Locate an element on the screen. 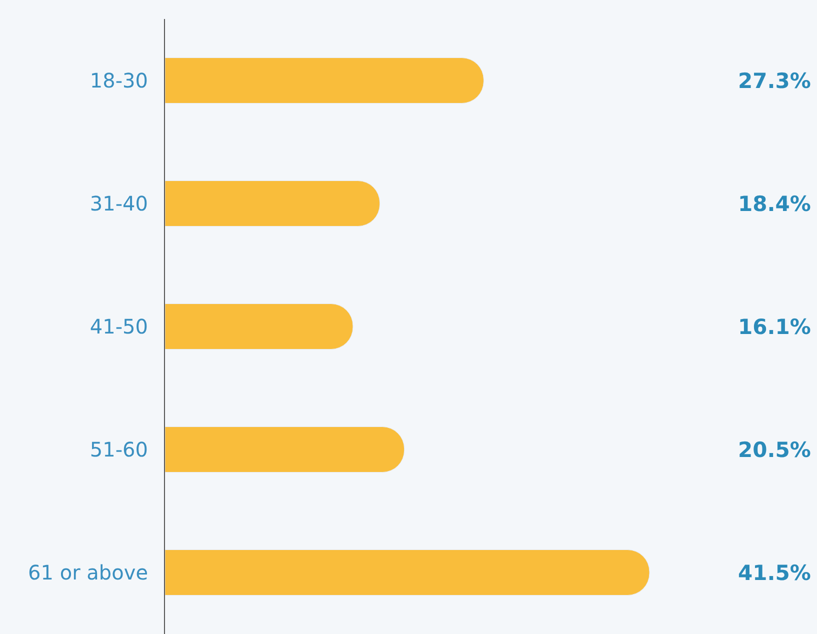 The height and width of the screenshot is (634, 817). y-tick-label: 41-50 is located at coordinates (119, 326).